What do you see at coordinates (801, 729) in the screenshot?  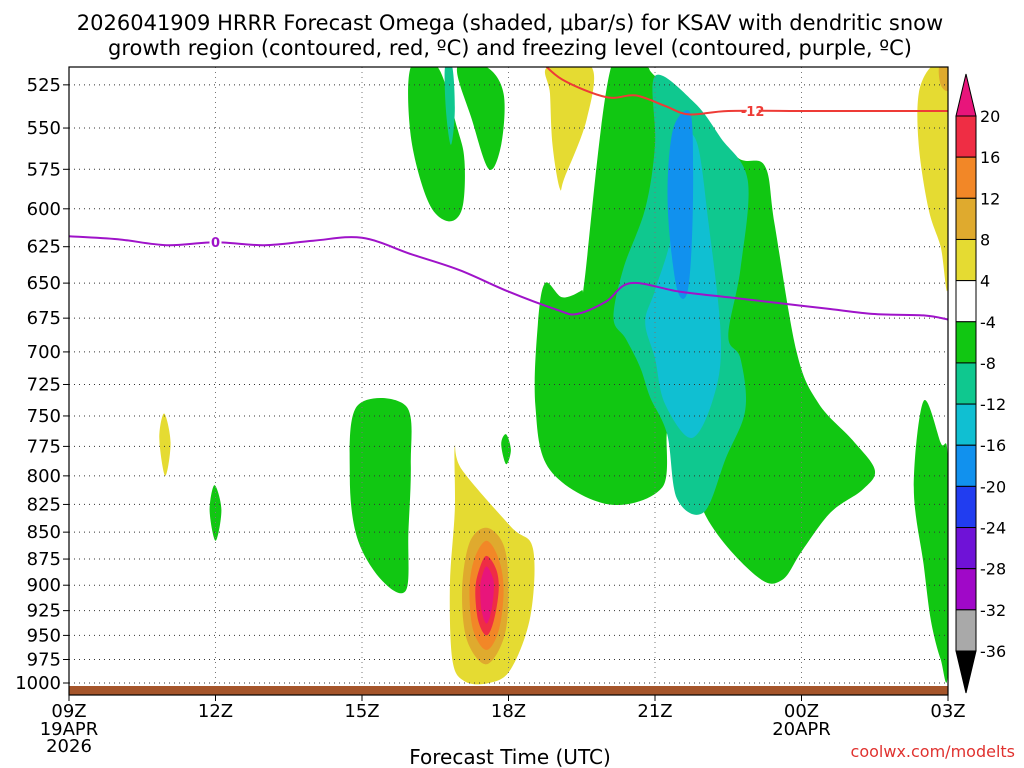 I see `x-date-label-1-0: 20APR` at bounding box center [801, 729].